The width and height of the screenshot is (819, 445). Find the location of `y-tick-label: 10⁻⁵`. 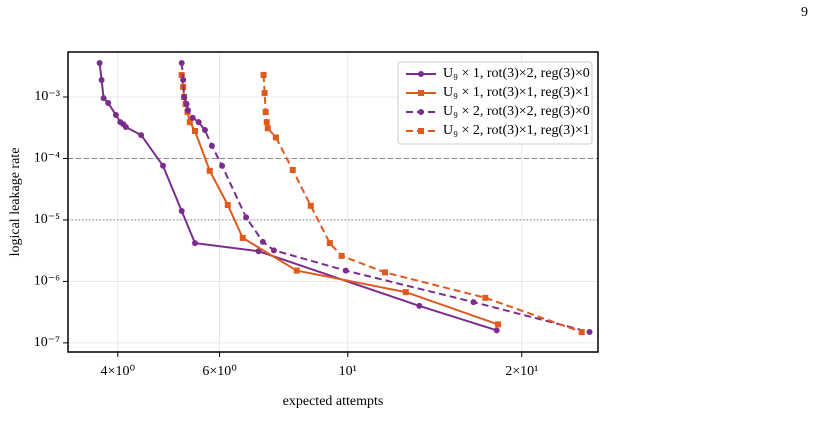

y-tick-label: 10⁻⁵ is located at coordinates (47, 219).